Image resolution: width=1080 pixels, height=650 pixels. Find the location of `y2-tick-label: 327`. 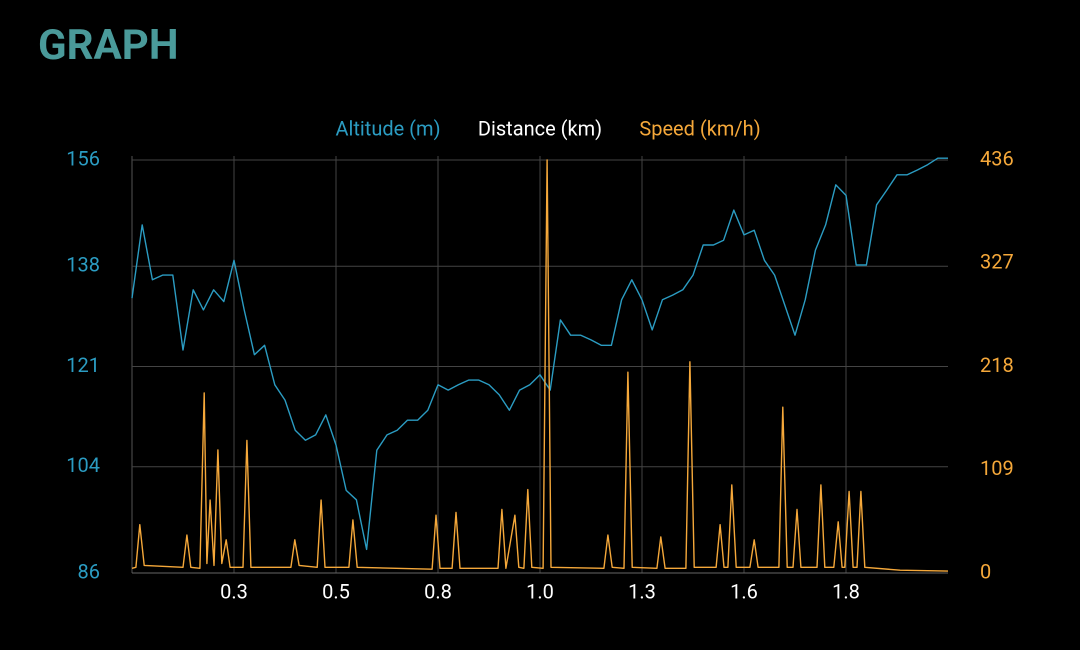

y2-tick-label: 327 is located at coordinates (997, 262).